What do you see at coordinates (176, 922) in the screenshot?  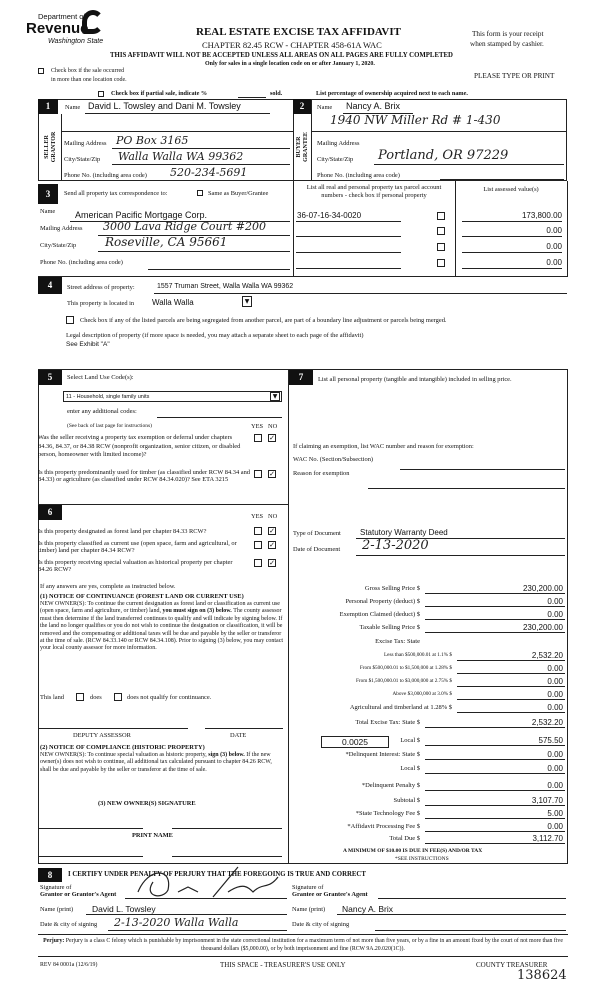 I see `grantor-date-city-field: 2-13-2020 Walla Walla` at bounding box center [176, 922].